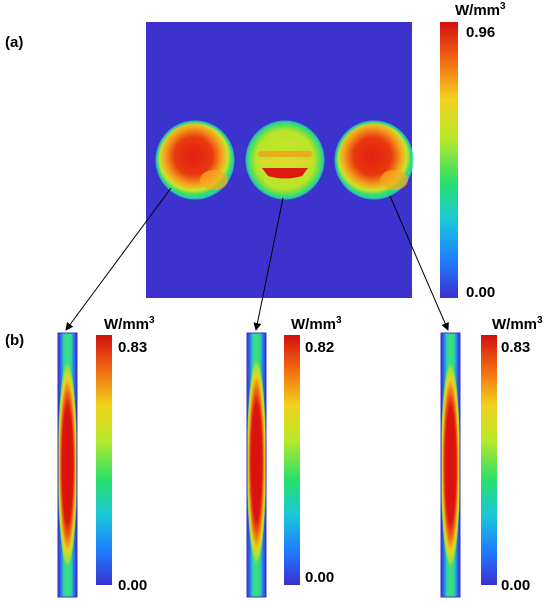 The height and width of the screenshot is (602, 550). I want to click on colorbar-a-max: 0.96, so click(480, 32).